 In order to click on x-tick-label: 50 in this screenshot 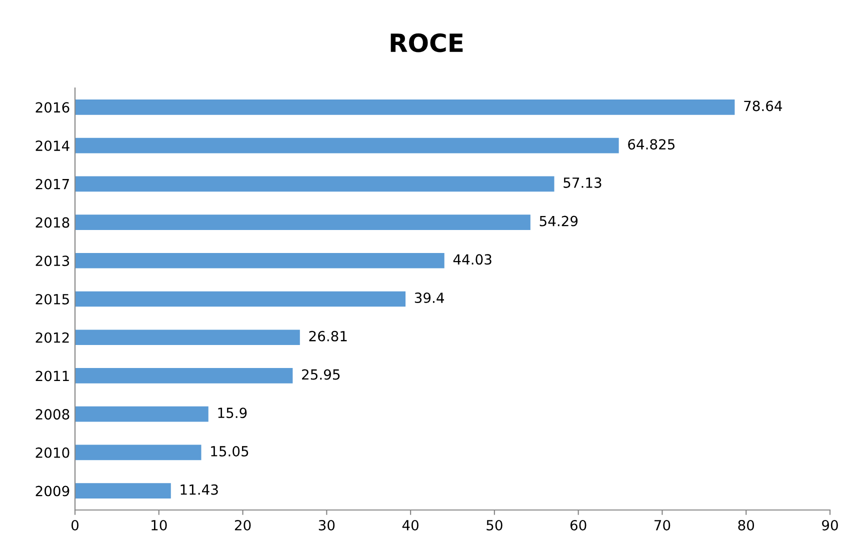, I will do `click(494, 525)`.